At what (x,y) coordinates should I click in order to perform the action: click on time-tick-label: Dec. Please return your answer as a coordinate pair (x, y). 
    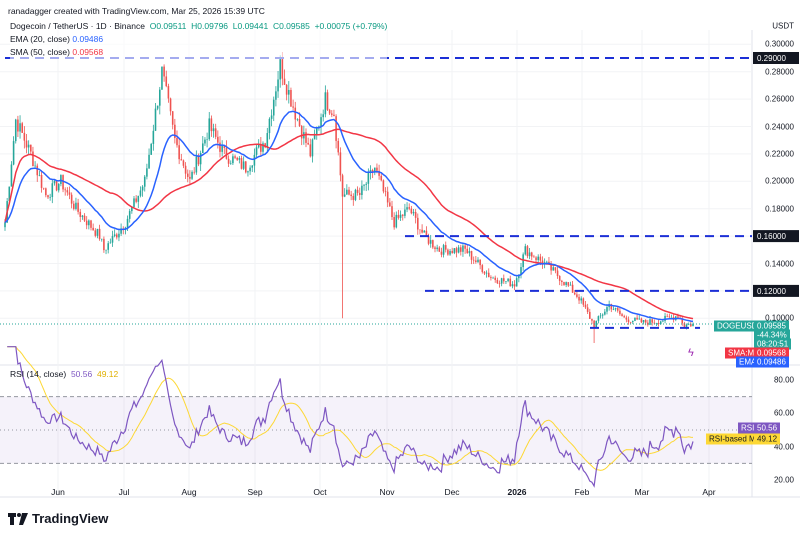
    Looking at the image, I should click on (452, 492).